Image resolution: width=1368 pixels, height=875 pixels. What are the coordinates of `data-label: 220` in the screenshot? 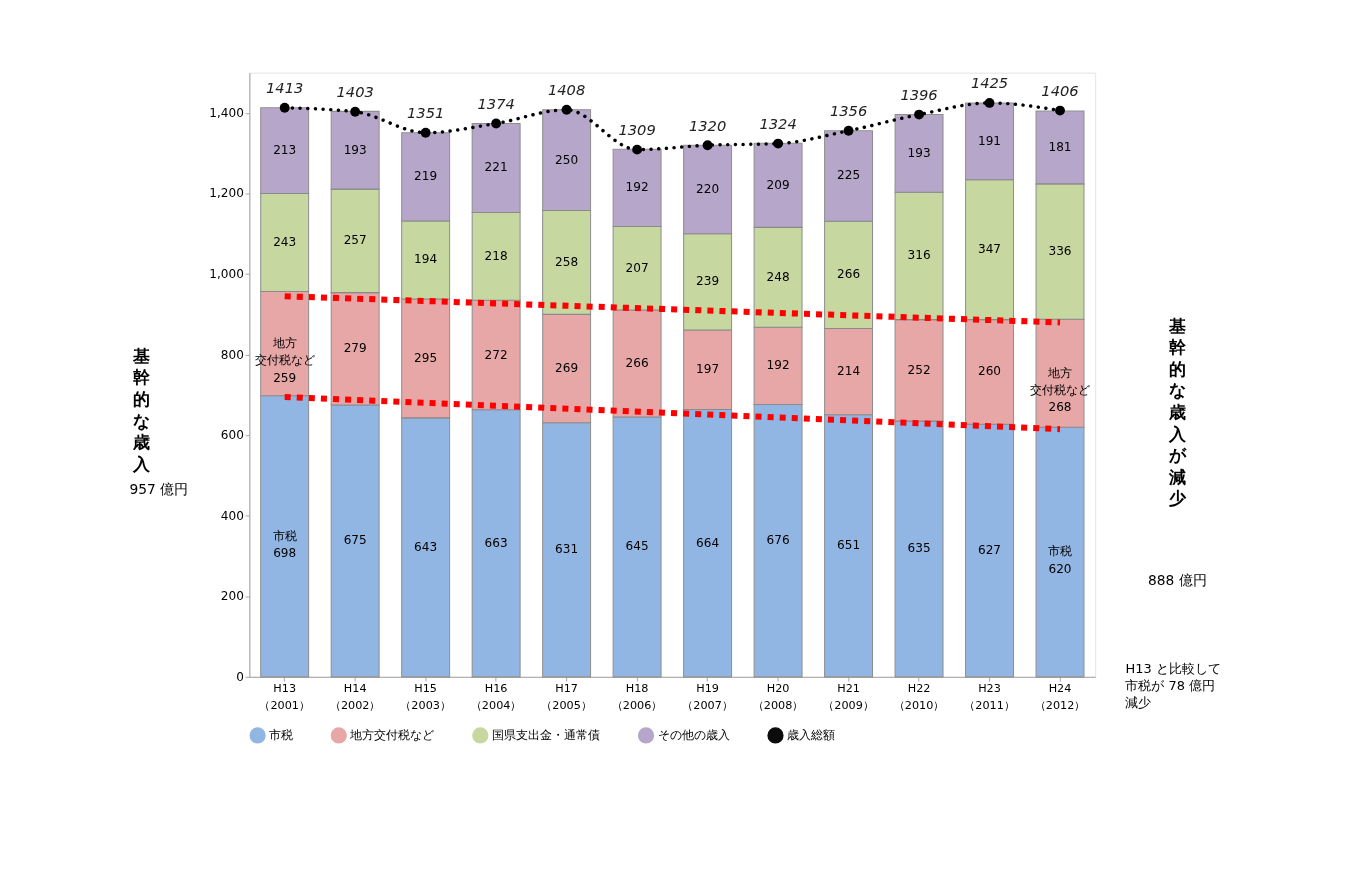 It's located at (708, 188).